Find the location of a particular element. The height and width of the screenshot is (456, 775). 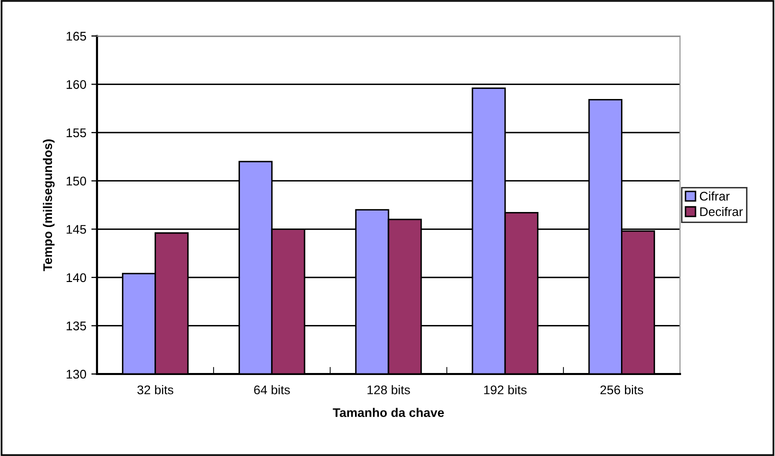

y-axis-title: Tempo (milisegundos) is located at coordinates (48, 205).